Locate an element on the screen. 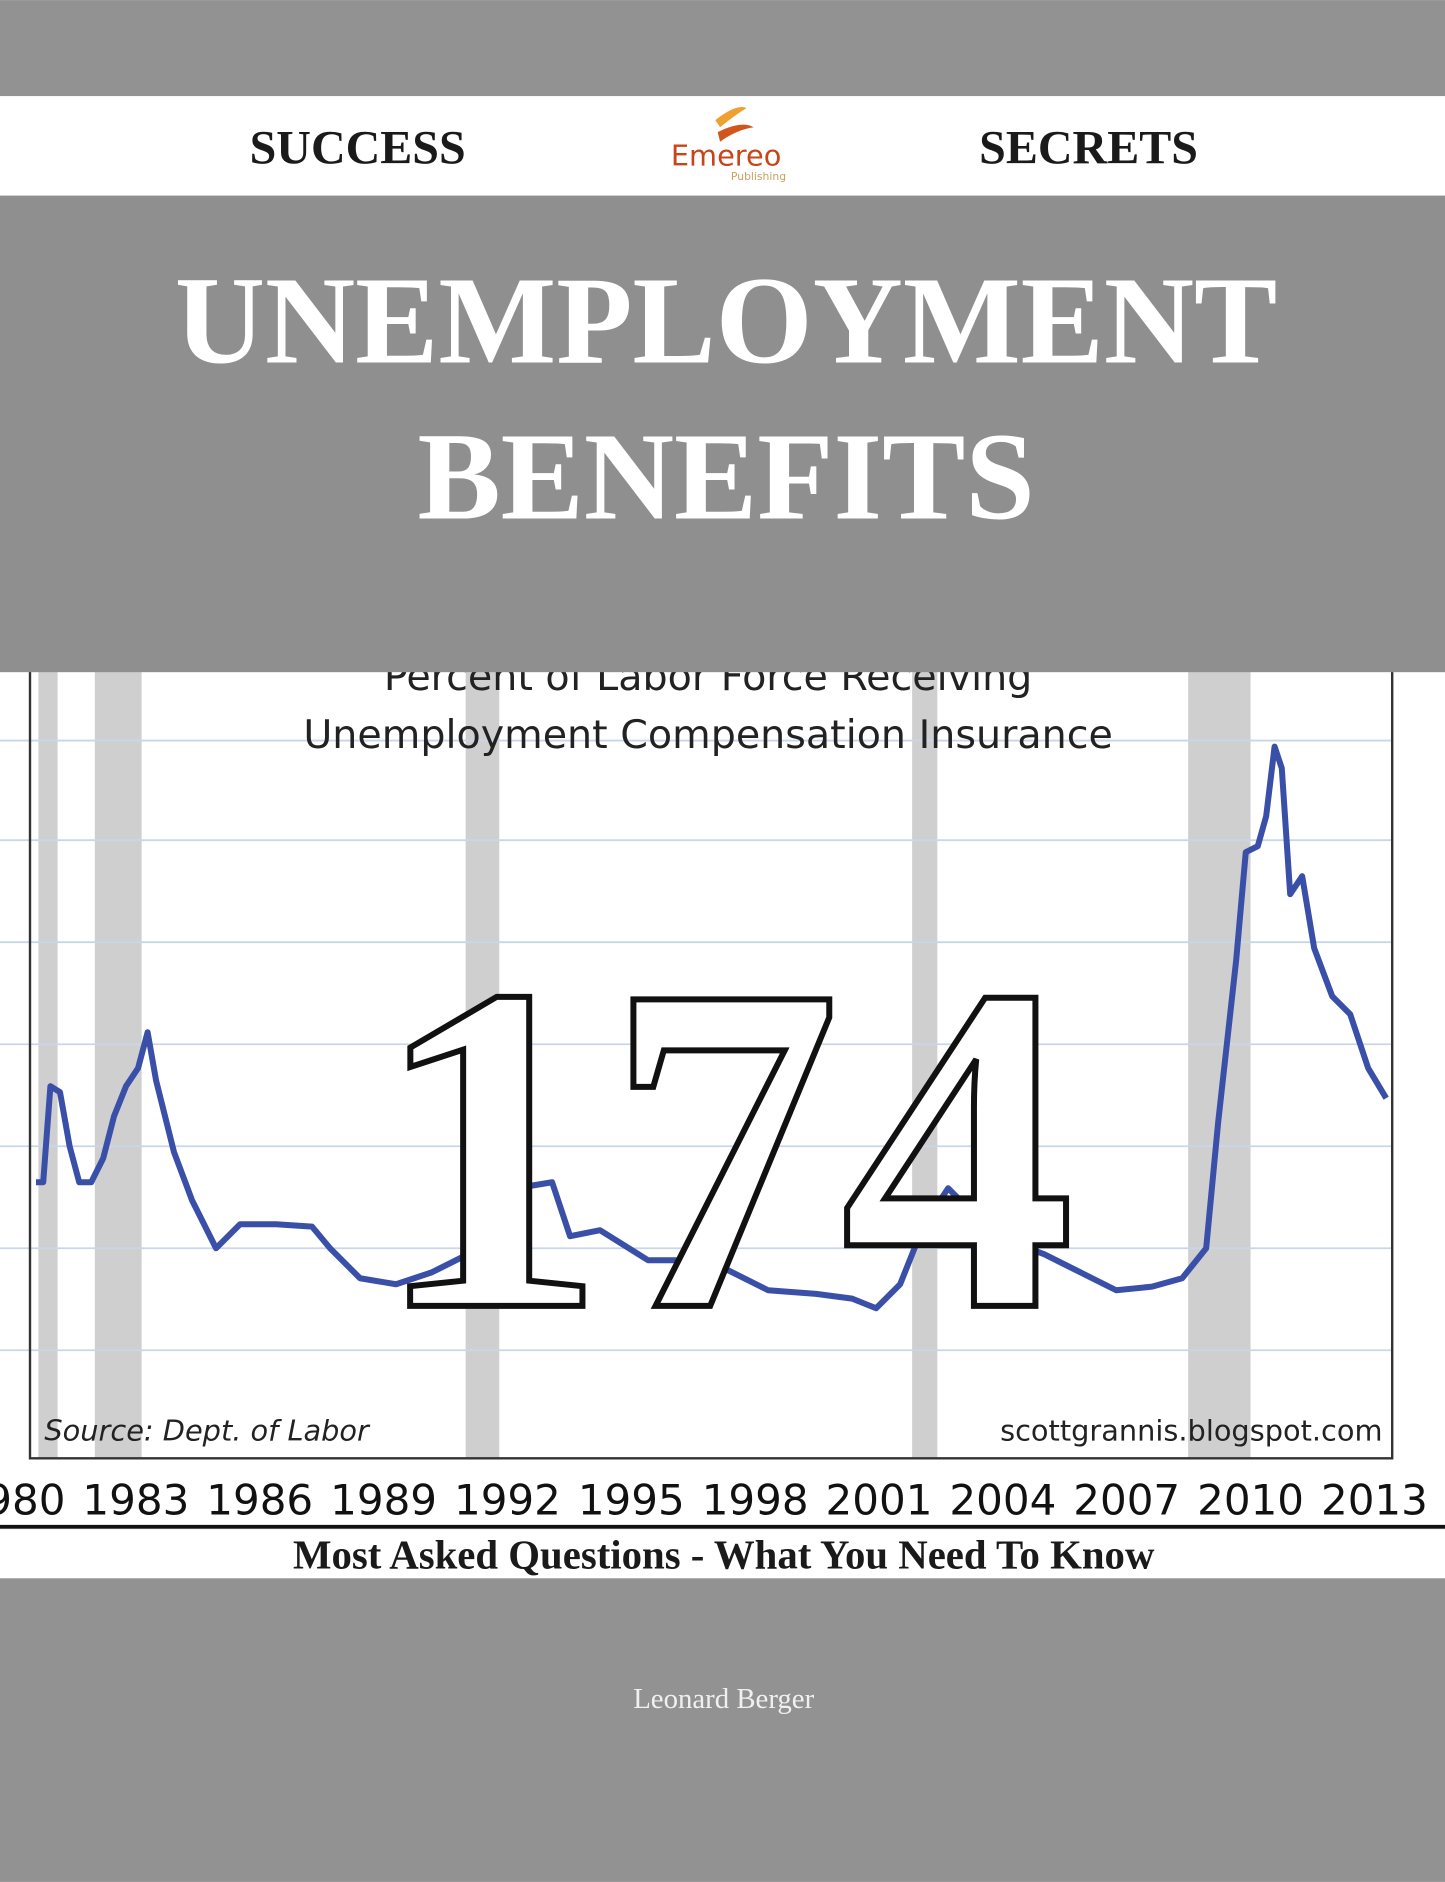  x-label: 1989 is located at coordinates (383, 1500).